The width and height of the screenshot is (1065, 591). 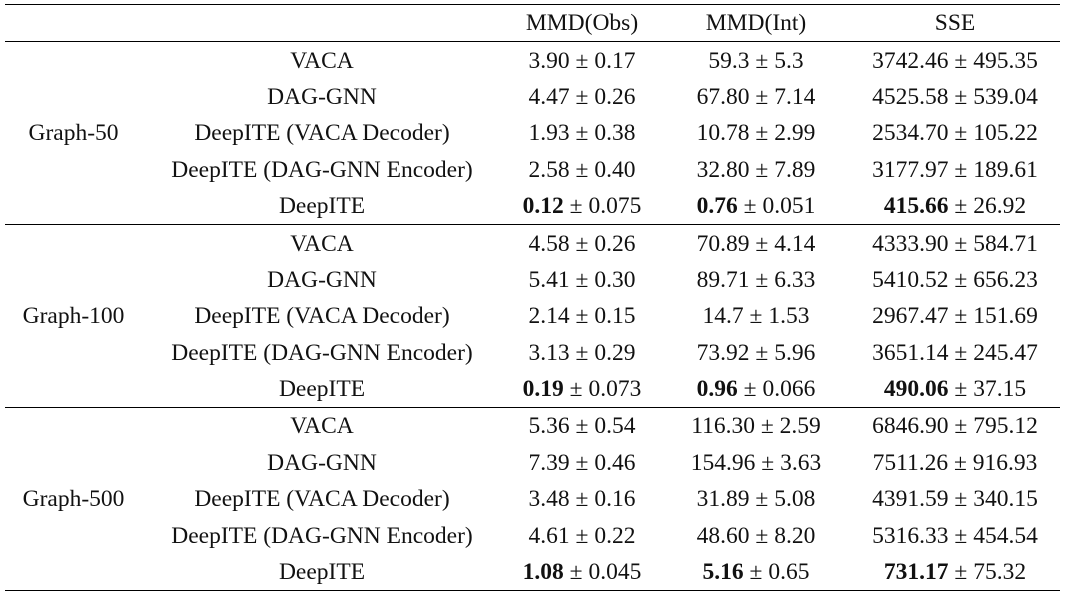 I want to click on mmd-obs-cell: 5.36 ± 0.54, so click(x=582, y=426).